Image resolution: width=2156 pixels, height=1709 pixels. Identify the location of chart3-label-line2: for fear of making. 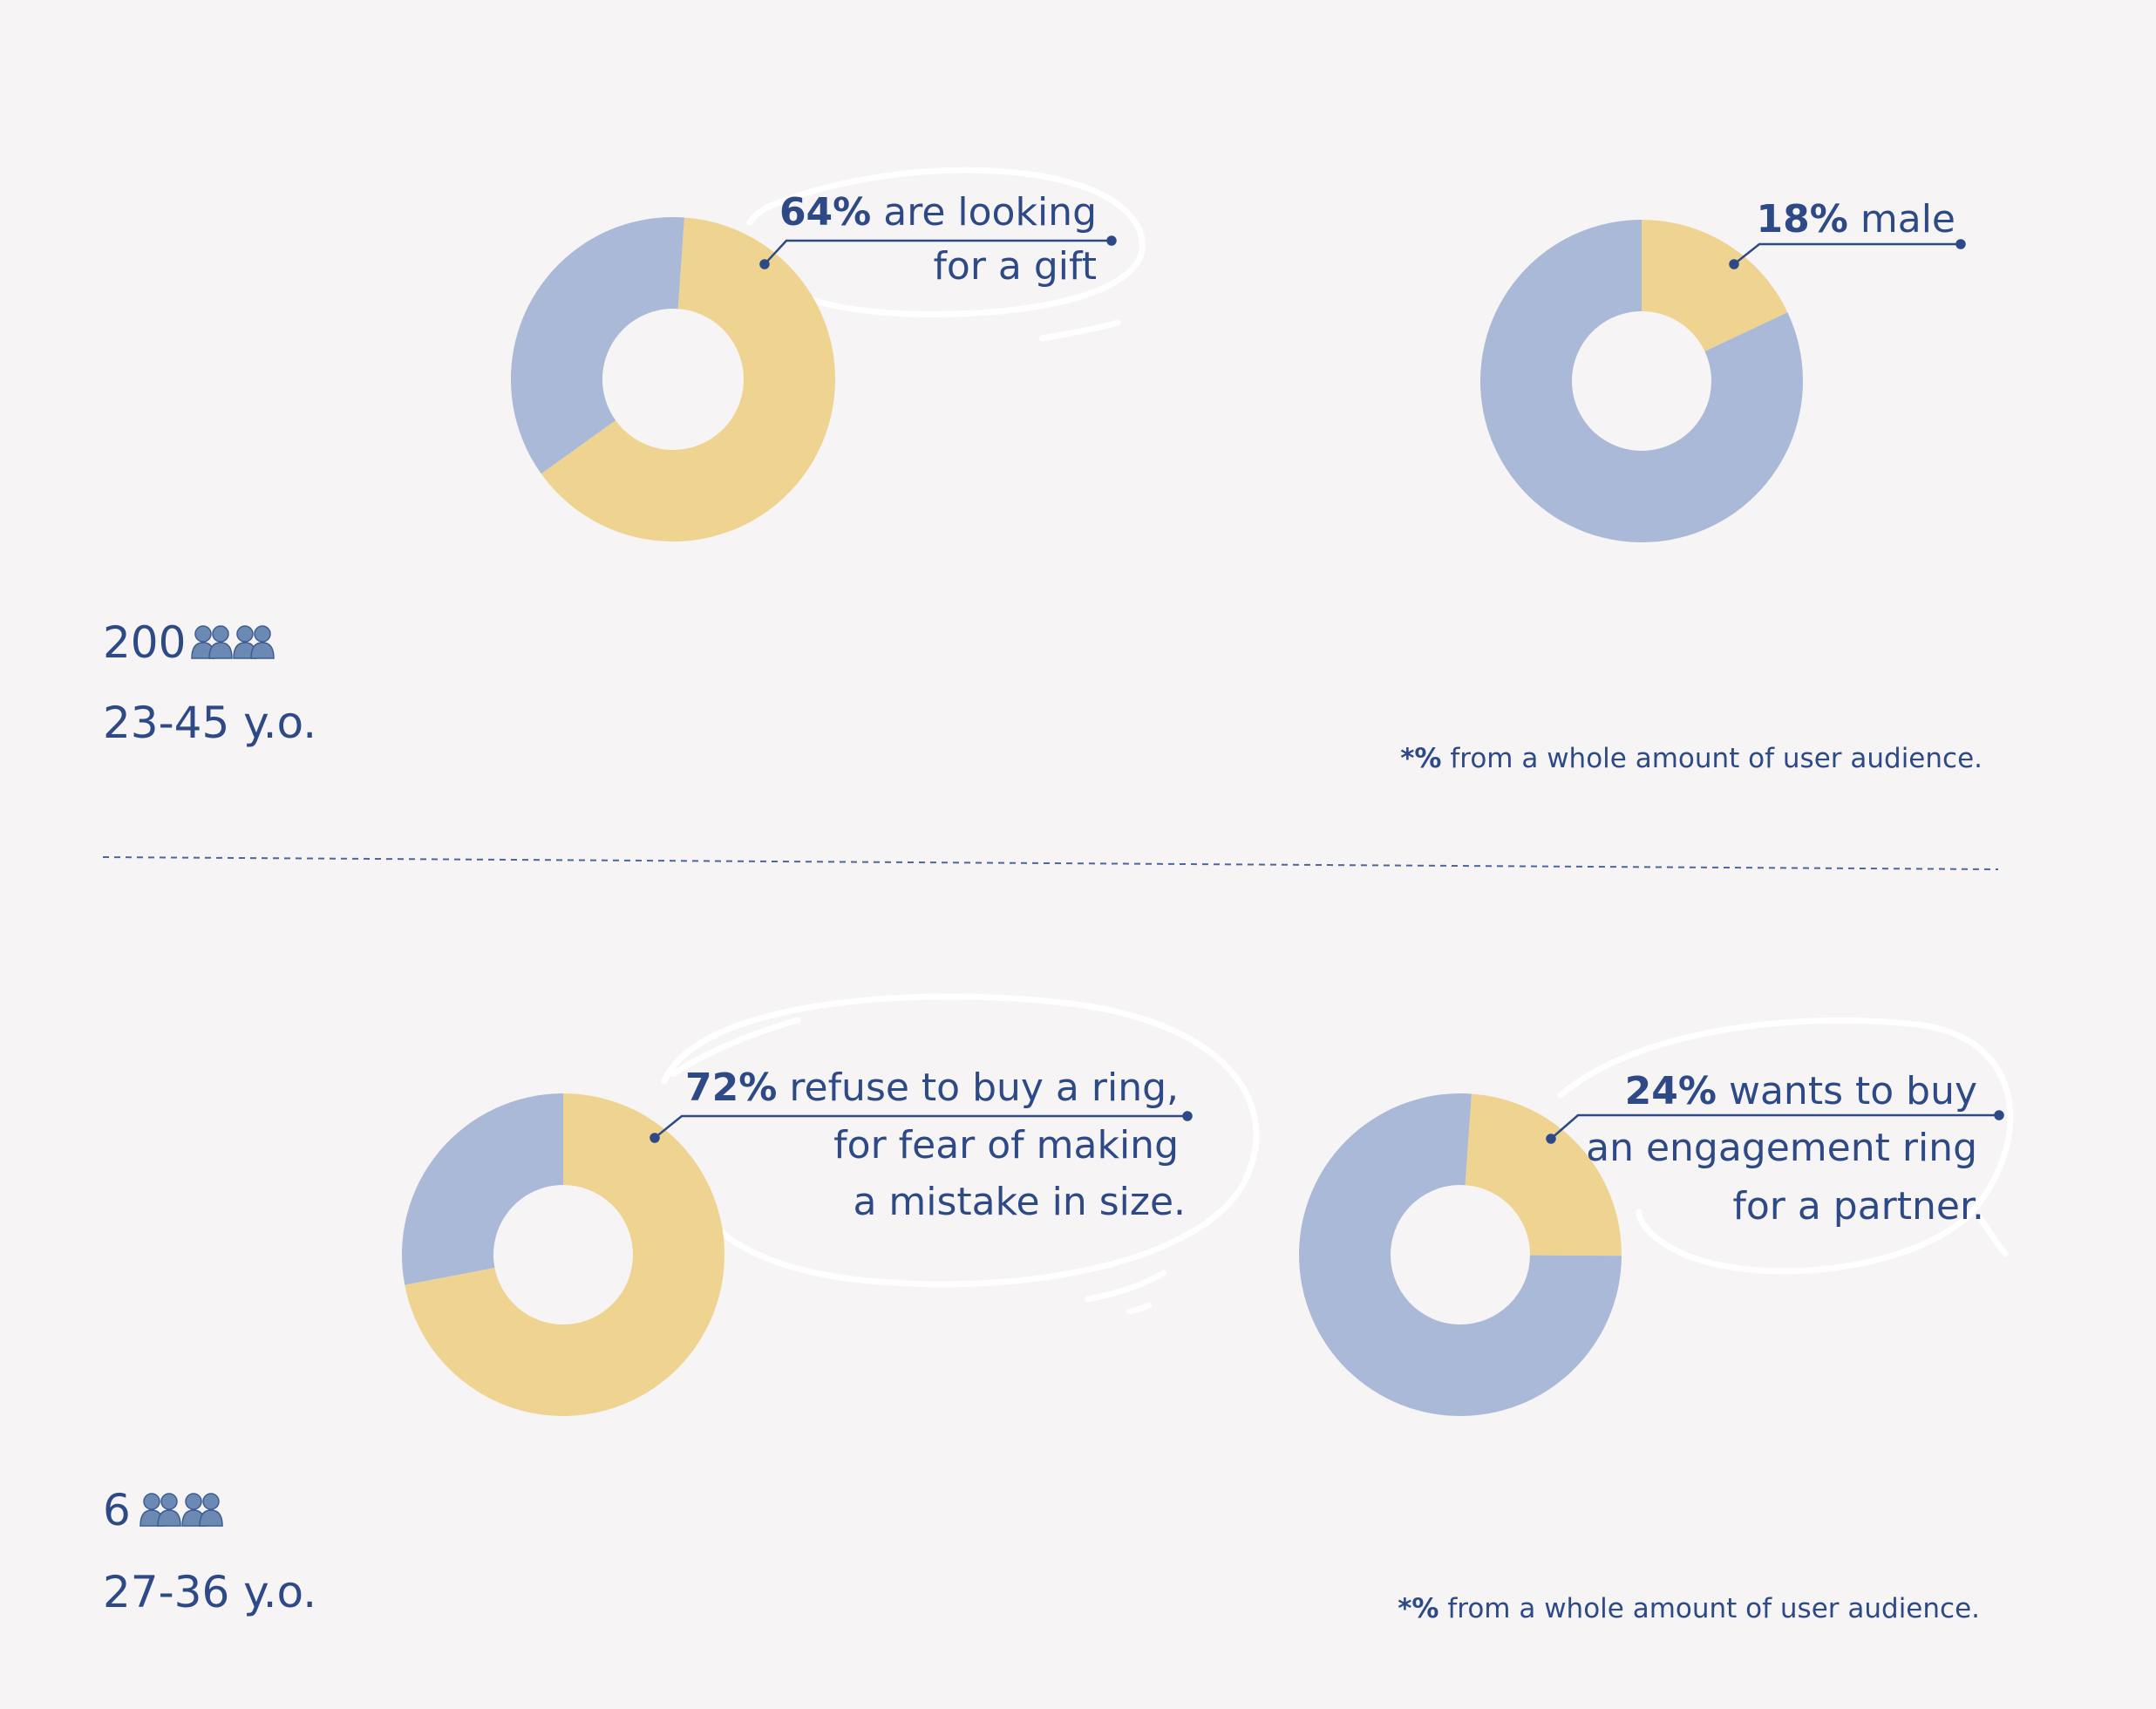
(1006, 1145).